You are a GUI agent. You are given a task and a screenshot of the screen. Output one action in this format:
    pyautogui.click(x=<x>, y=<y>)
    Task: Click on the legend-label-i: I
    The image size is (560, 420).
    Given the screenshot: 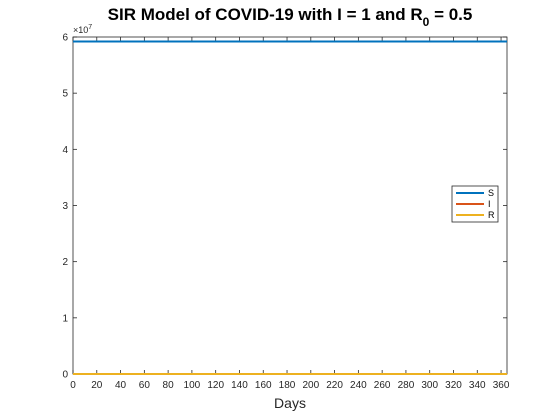 What is the action you would take?
    pyautogui.click(x=489, y=204)
    